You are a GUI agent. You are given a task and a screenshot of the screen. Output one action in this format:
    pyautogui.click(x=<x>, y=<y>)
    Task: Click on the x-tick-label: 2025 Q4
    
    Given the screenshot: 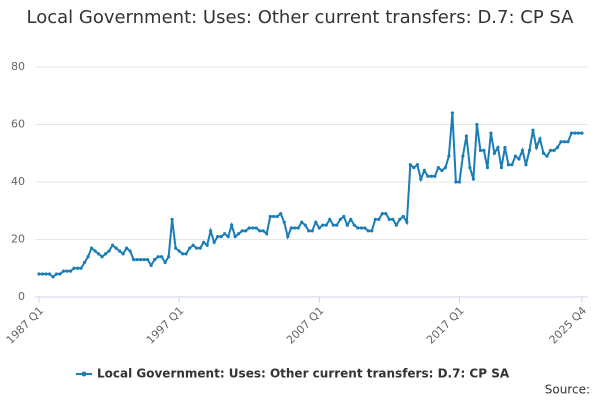 What is the action you would take?
    pyautogui.click(x=568, y=325)
    